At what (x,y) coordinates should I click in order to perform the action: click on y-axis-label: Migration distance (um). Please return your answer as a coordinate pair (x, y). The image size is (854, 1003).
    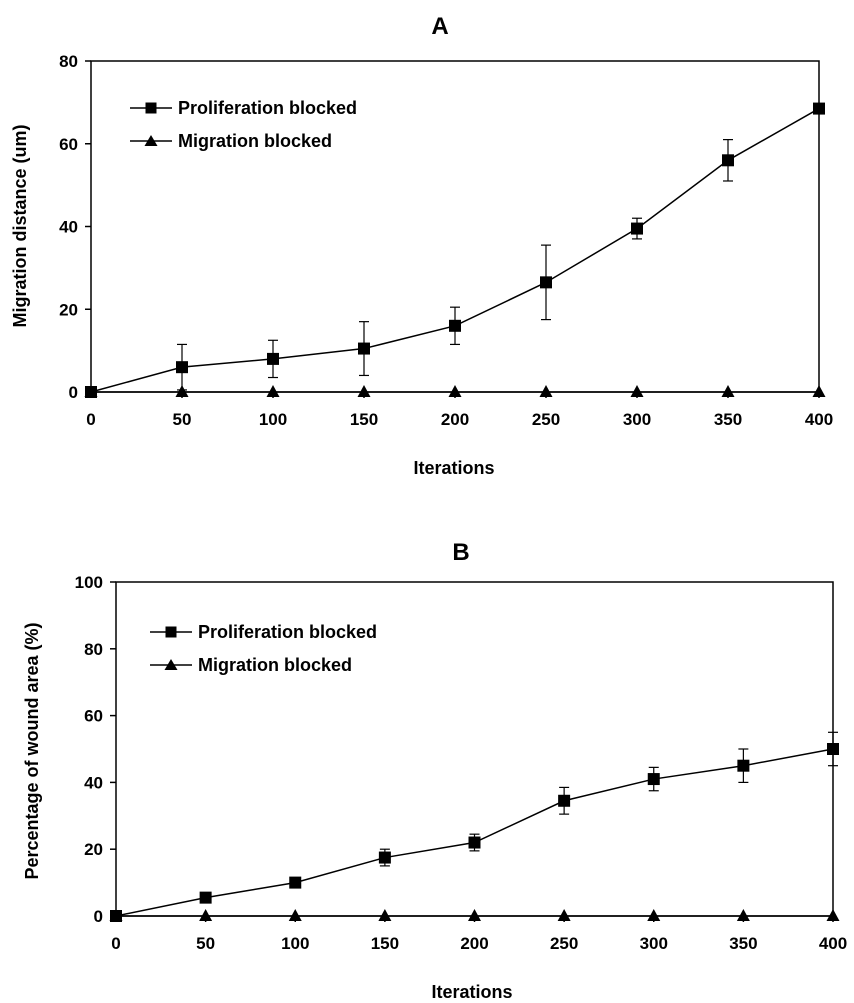
    Looking at the image, I should click on (20, 225).